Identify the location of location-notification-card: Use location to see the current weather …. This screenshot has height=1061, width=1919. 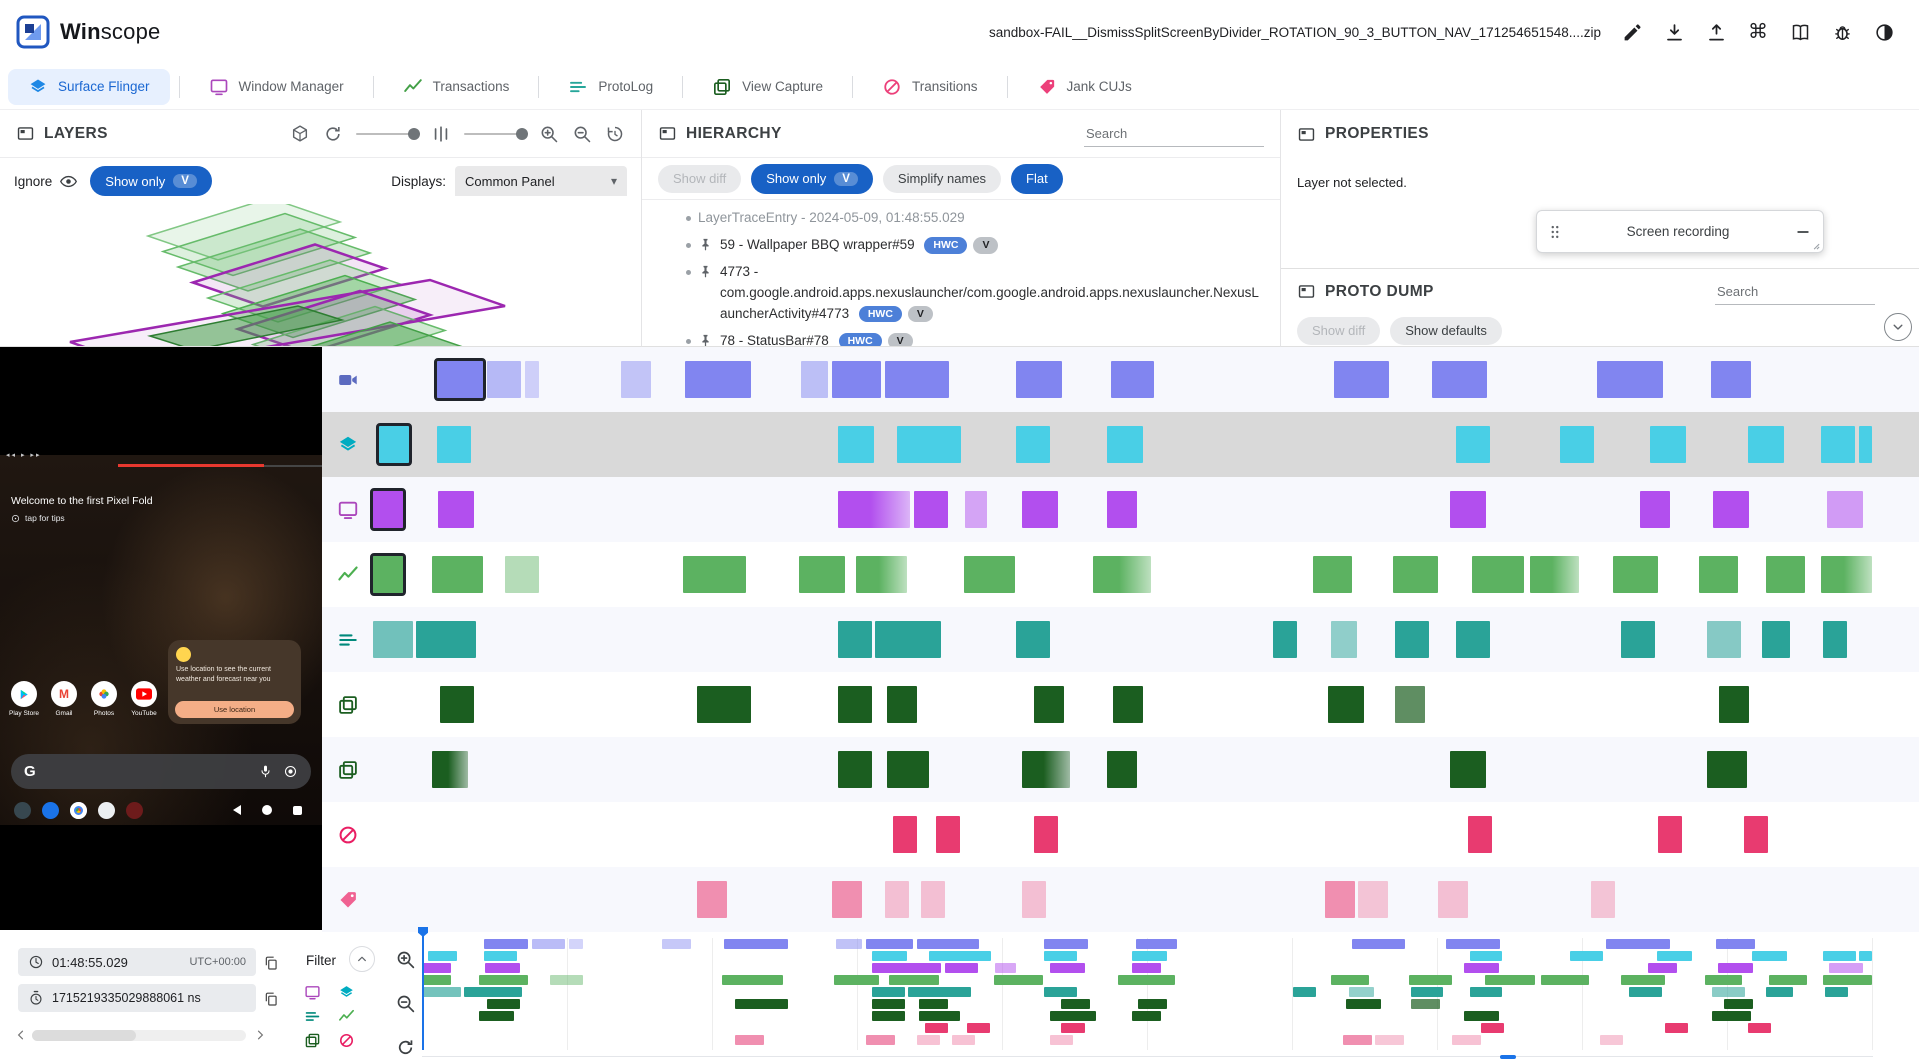
(234, 682).